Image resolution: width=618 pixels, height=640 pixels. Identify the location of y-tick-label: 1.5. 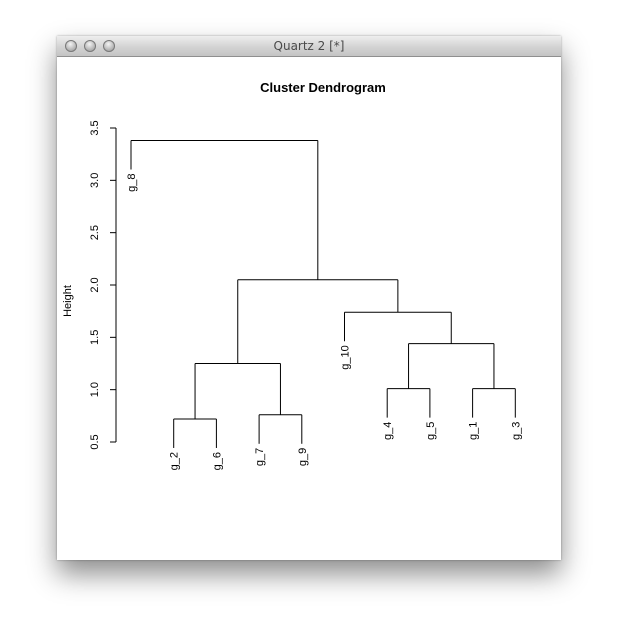
(95, 337).